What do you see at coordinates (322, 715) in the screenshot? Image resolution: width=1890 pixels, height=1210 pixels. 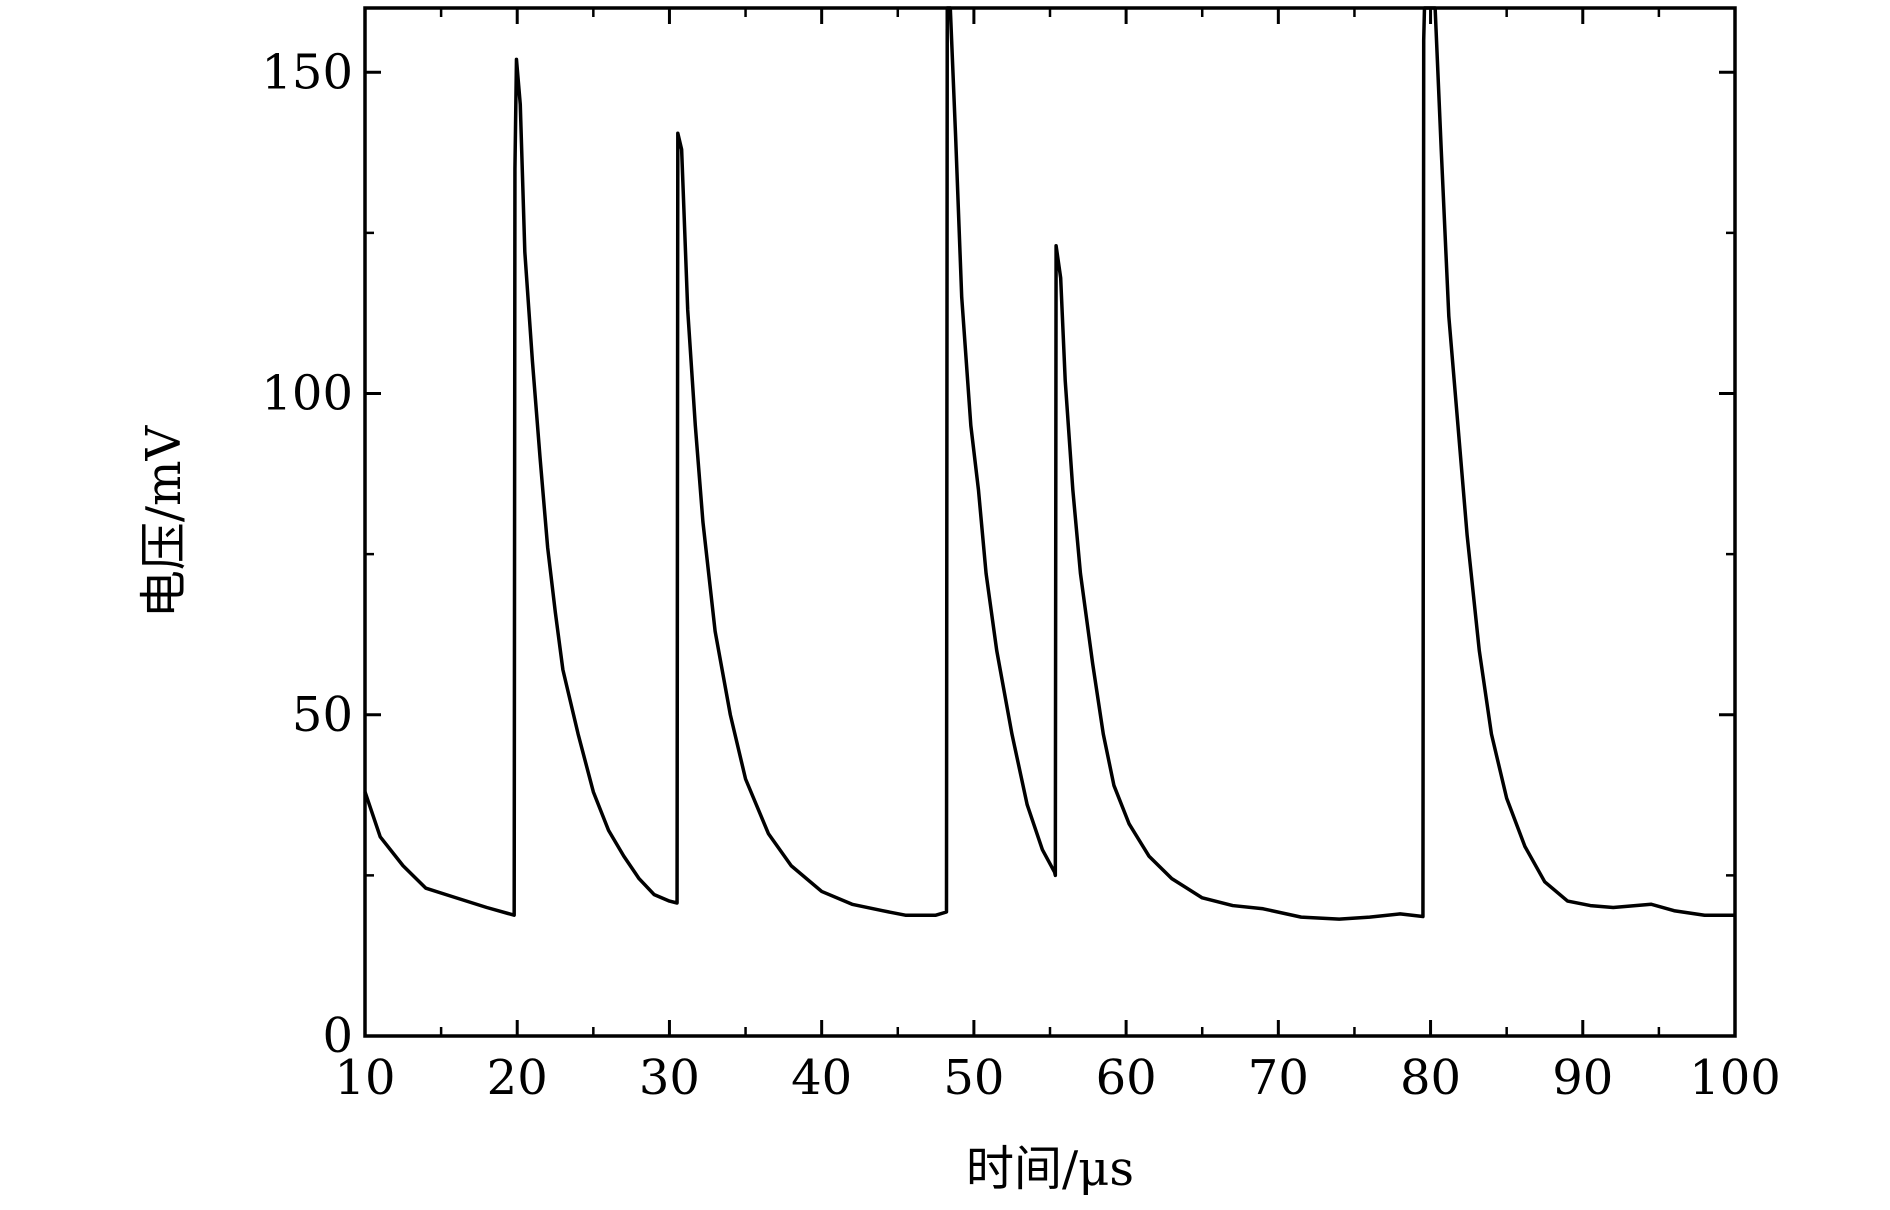 I see `y-tick-label: 50` at bounding box center [322, 715].